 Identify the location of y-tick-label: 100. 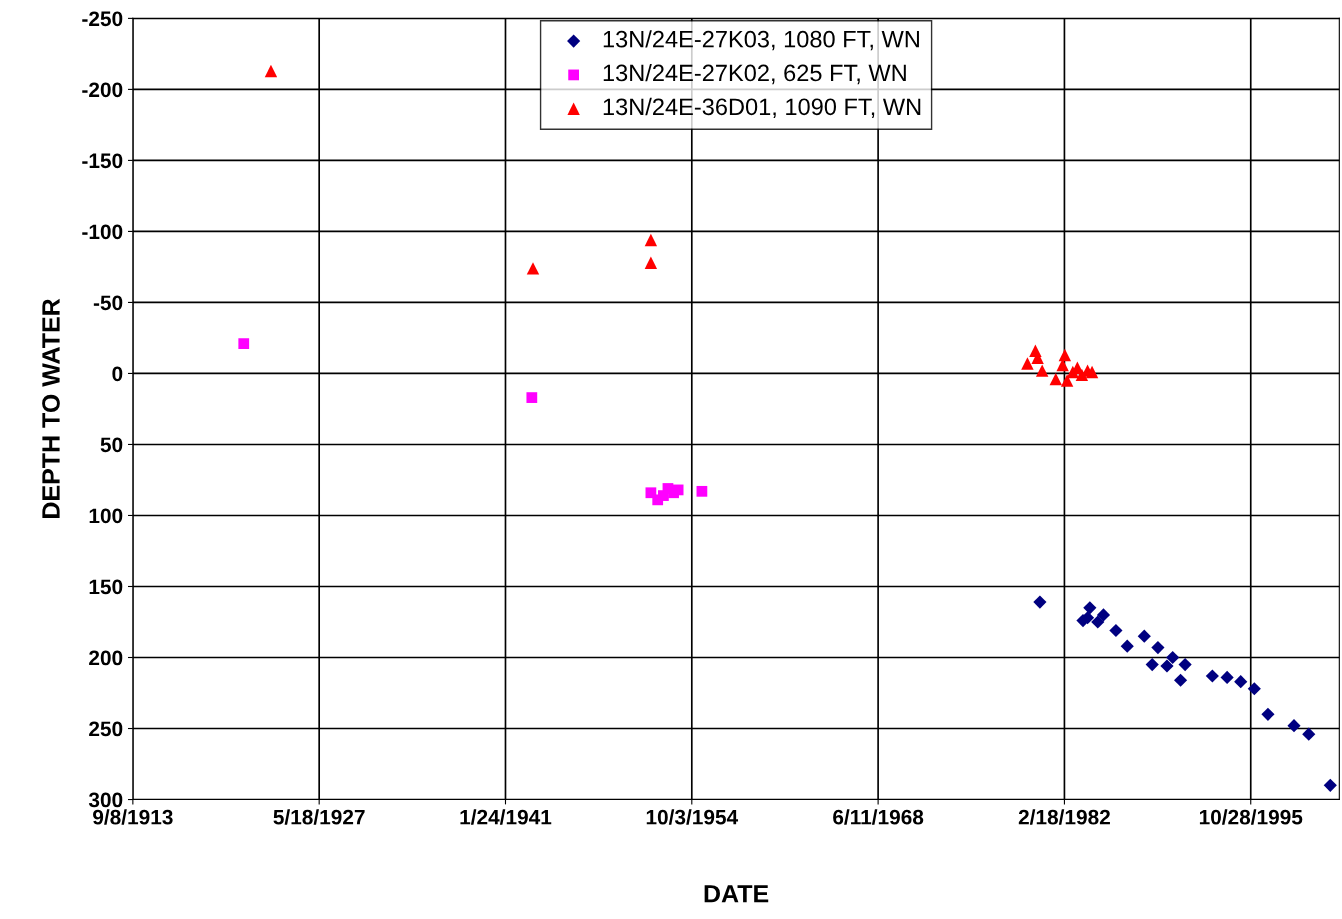
(106, 516).